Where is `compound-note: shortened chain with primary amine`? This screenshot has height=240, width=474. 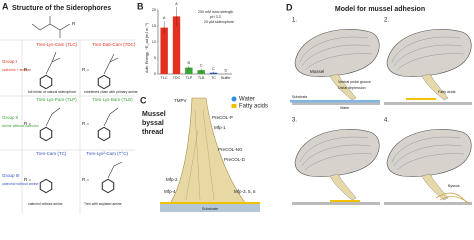
compound-note: shortened chain with primary amine is located at coordinates (111, 92).